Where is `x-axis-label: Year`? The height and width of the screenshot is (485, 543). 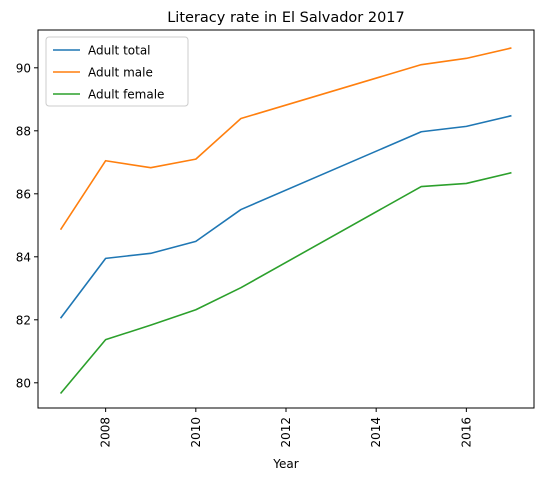 x-axis-label: Year is located at coordinates (285, 464).